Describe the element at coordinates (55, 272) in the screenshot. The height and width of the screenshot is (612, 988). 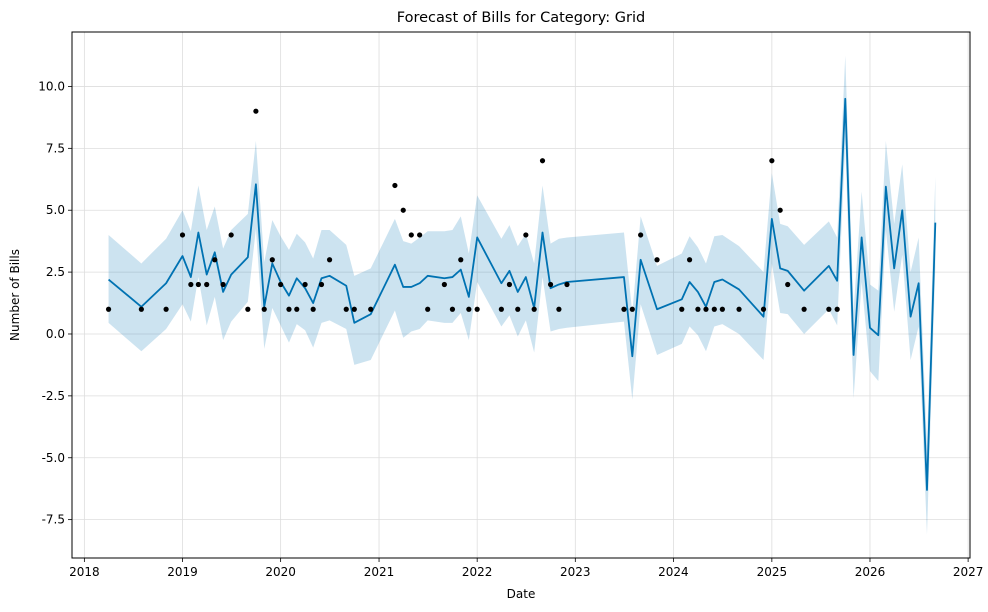
I see `y-tick-label: 2.5` at that location.